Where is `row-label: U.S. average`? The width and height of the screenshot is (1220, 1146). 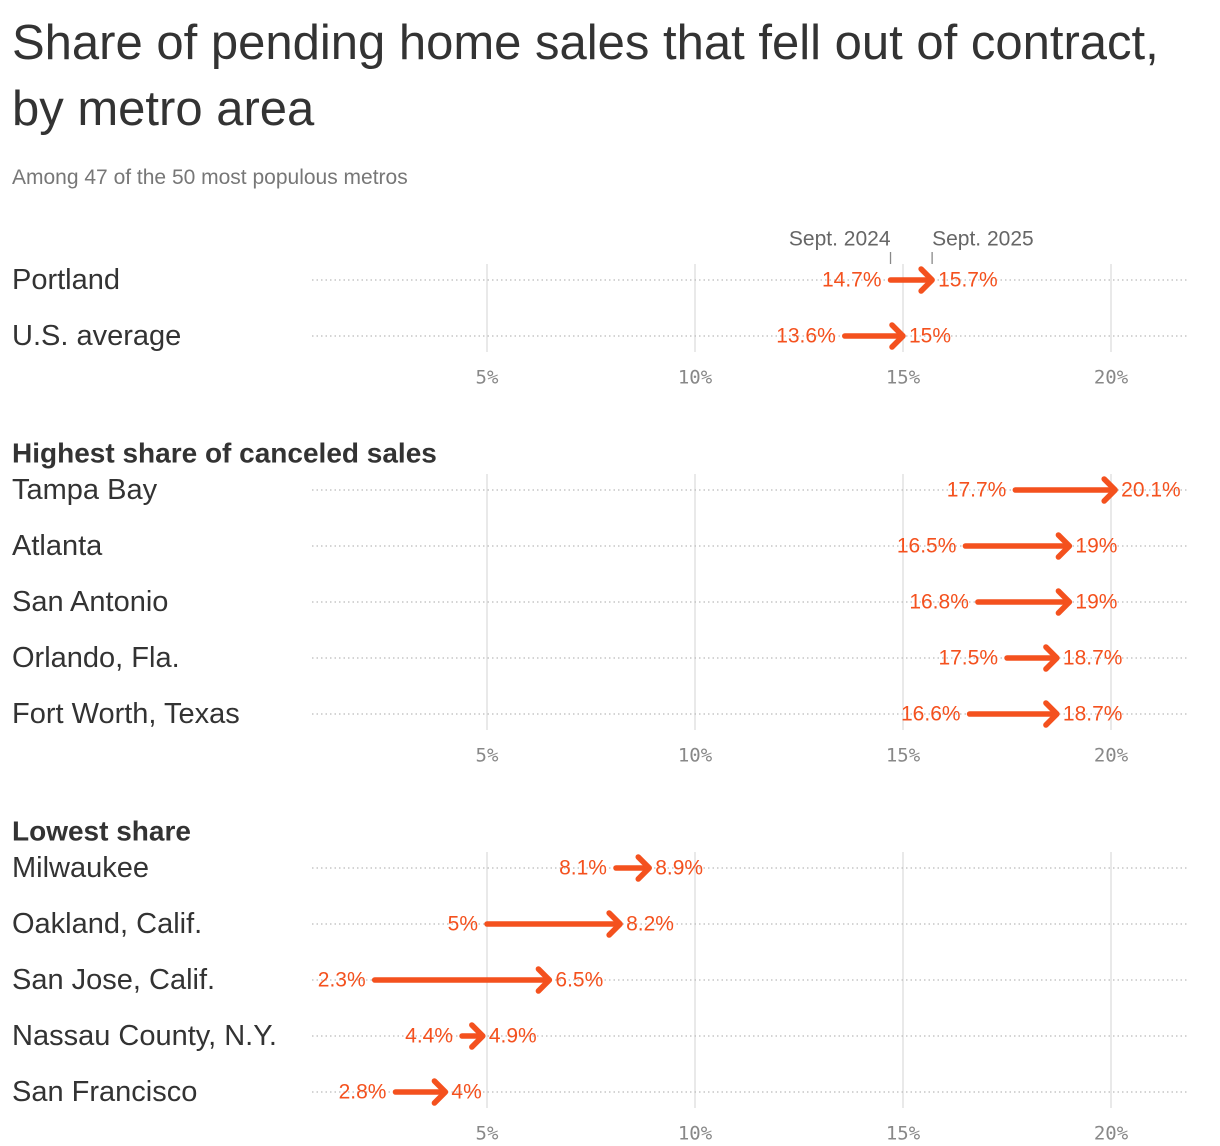 row-label: U.S. average is located at coordinates (96, 336).